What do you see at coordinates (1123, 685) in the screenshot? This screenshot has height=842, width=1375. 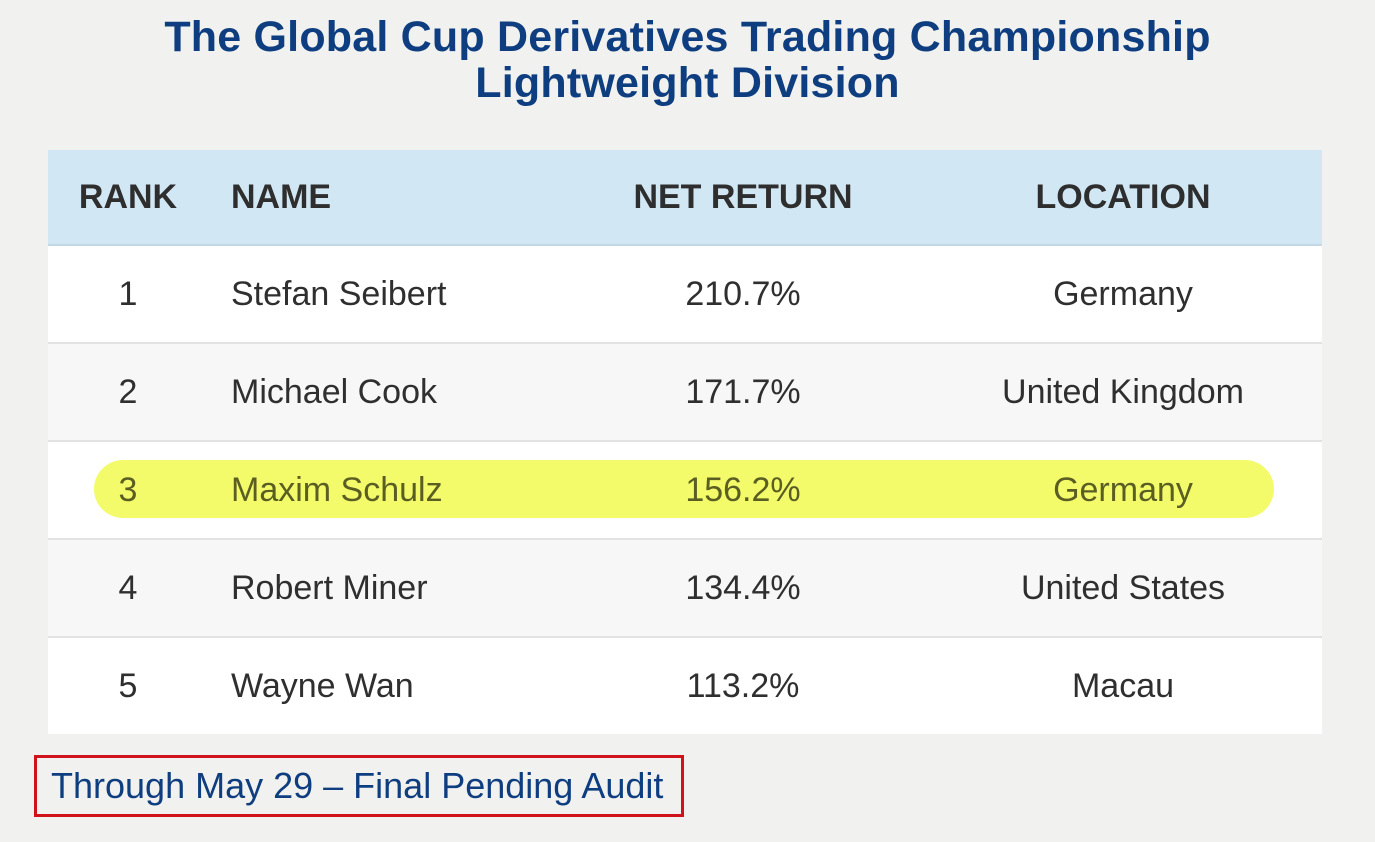 I see `location-cell: Macau` at bounding box center [1123, 685].